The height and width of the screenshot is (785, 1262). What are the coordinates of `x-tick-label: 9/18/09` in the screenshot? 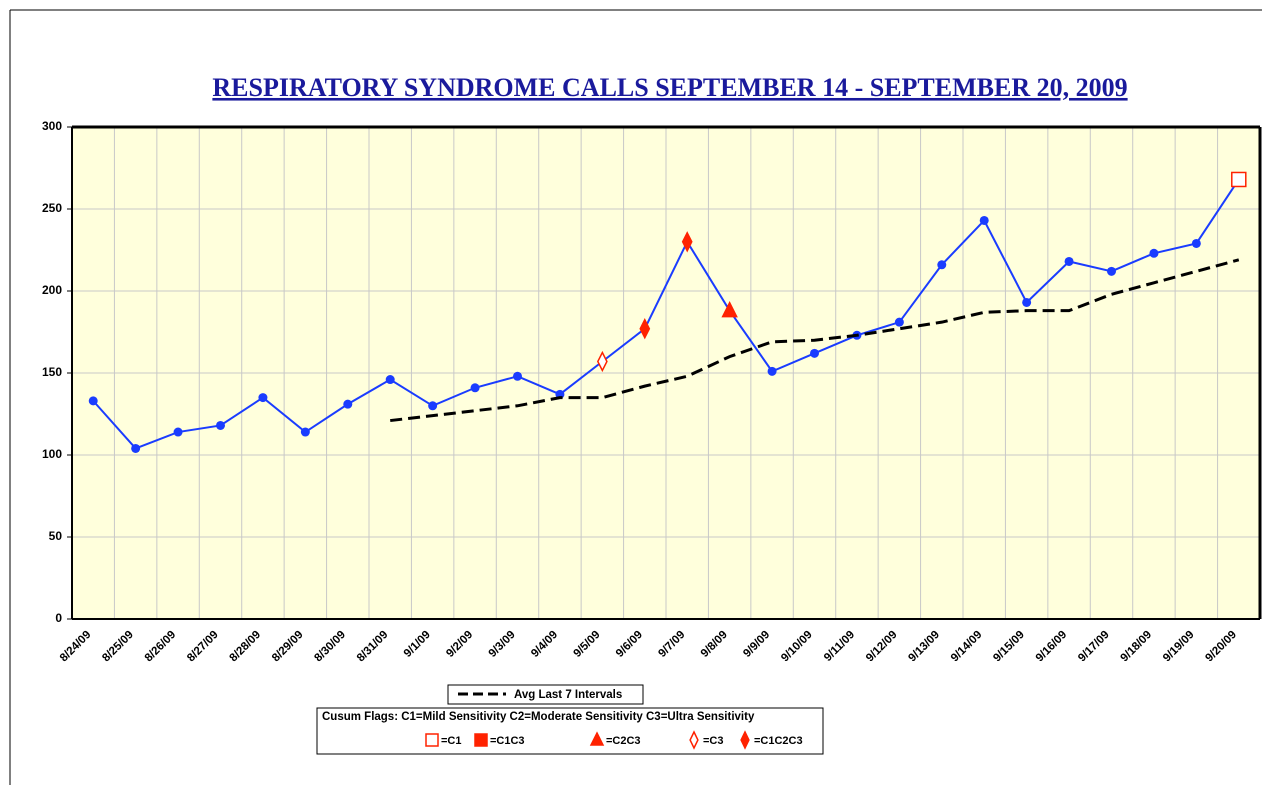 It's located at (1137, 647).